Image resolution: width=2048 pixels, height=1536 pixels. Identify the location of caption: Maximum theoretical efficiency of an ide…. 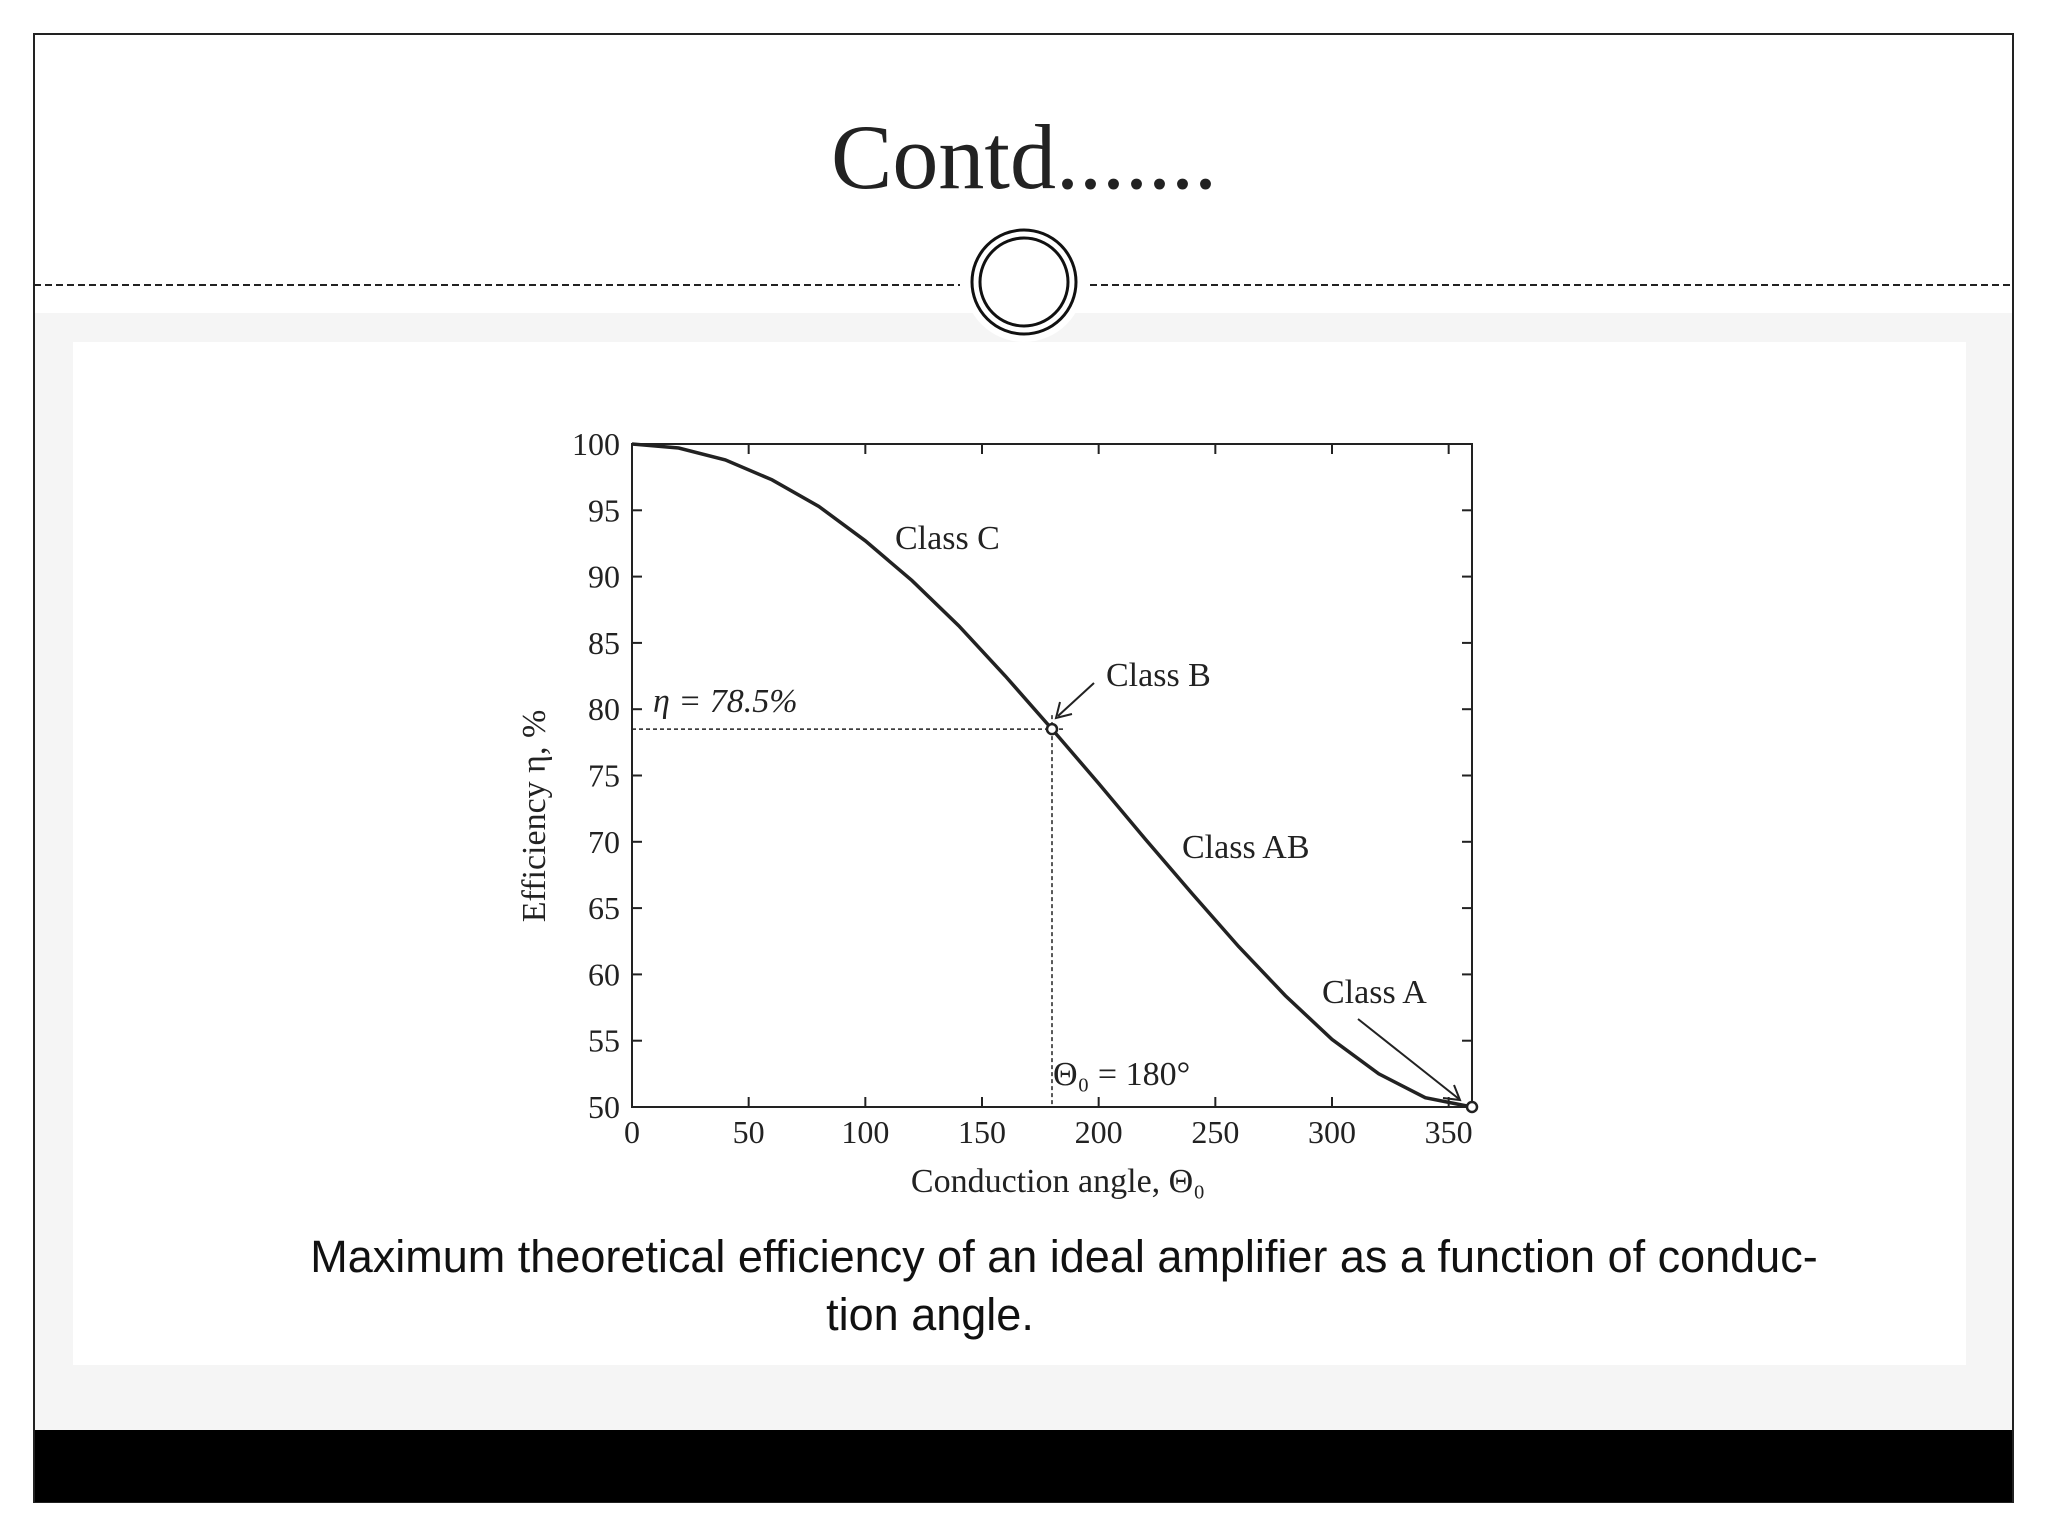
(1063, 1256).